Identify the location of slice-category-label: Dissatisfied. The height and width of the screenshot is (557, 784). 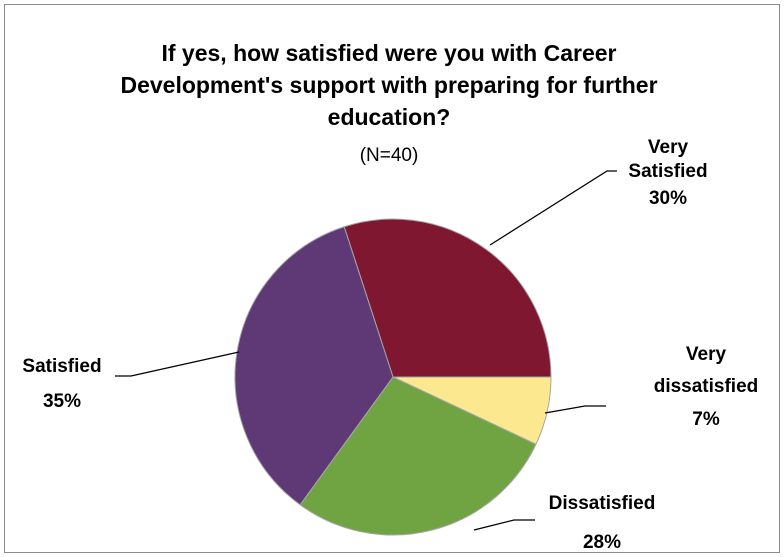
(602, 503).